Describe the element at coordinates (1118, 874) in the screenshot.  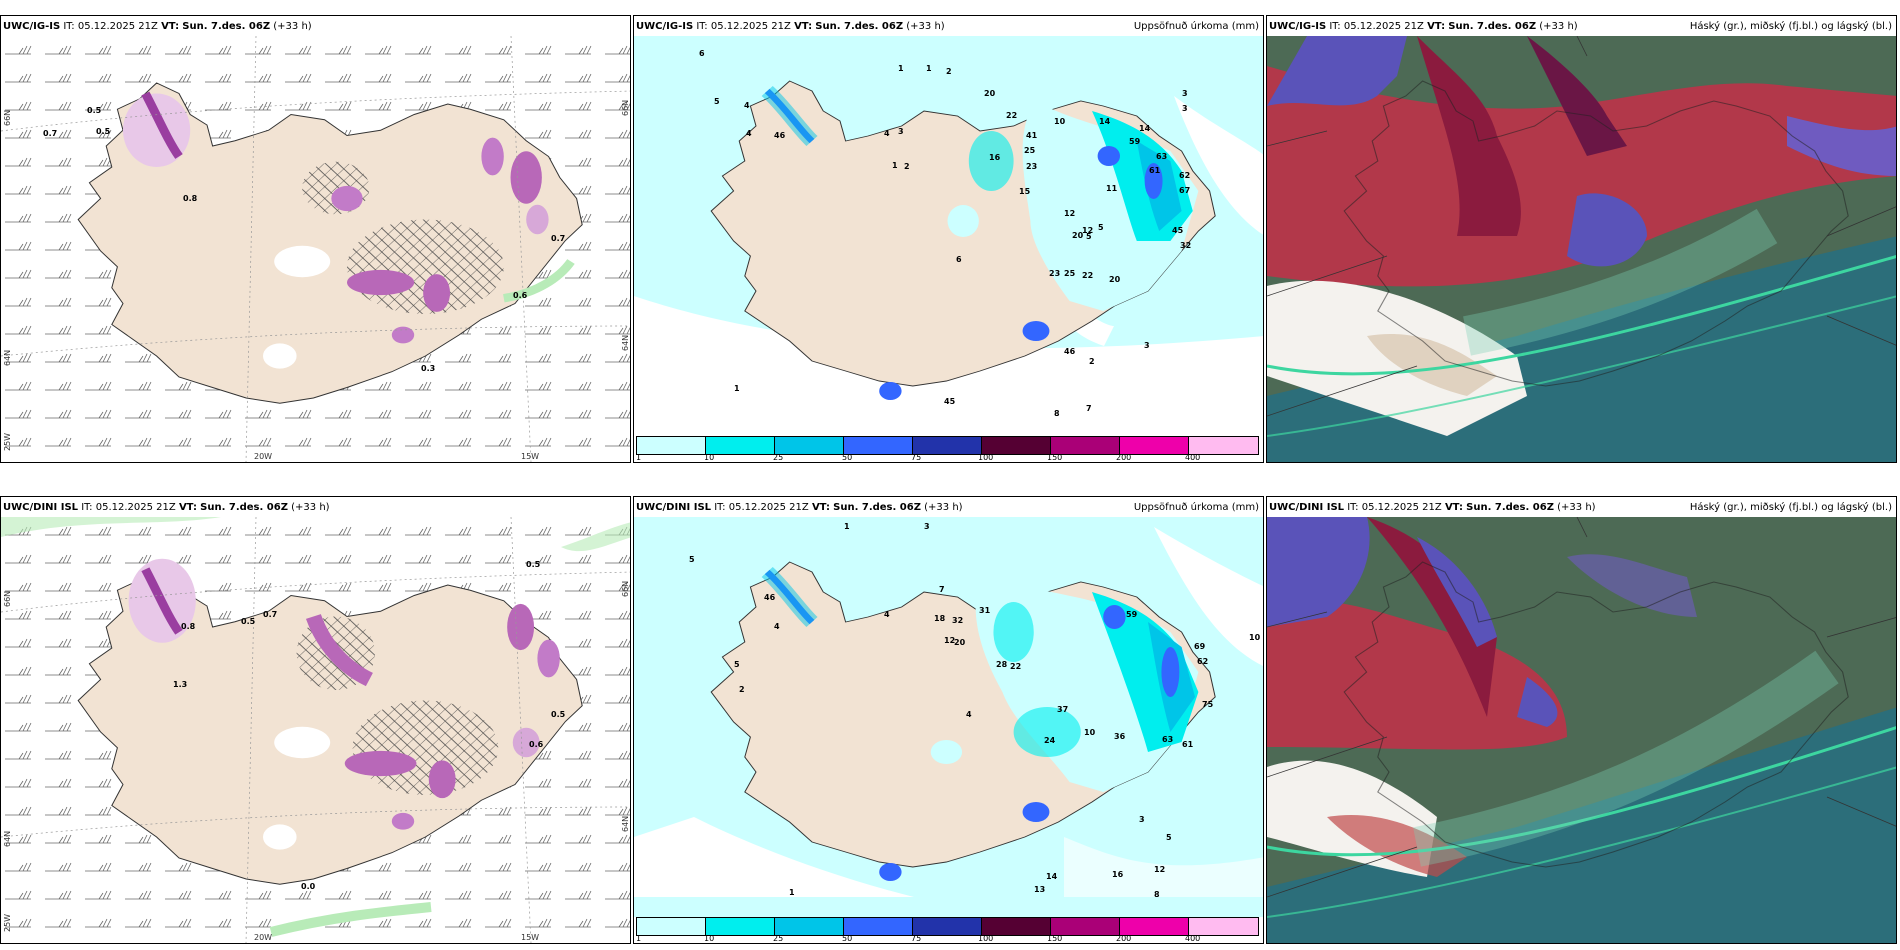
I see `svg-text: 16` at that location.